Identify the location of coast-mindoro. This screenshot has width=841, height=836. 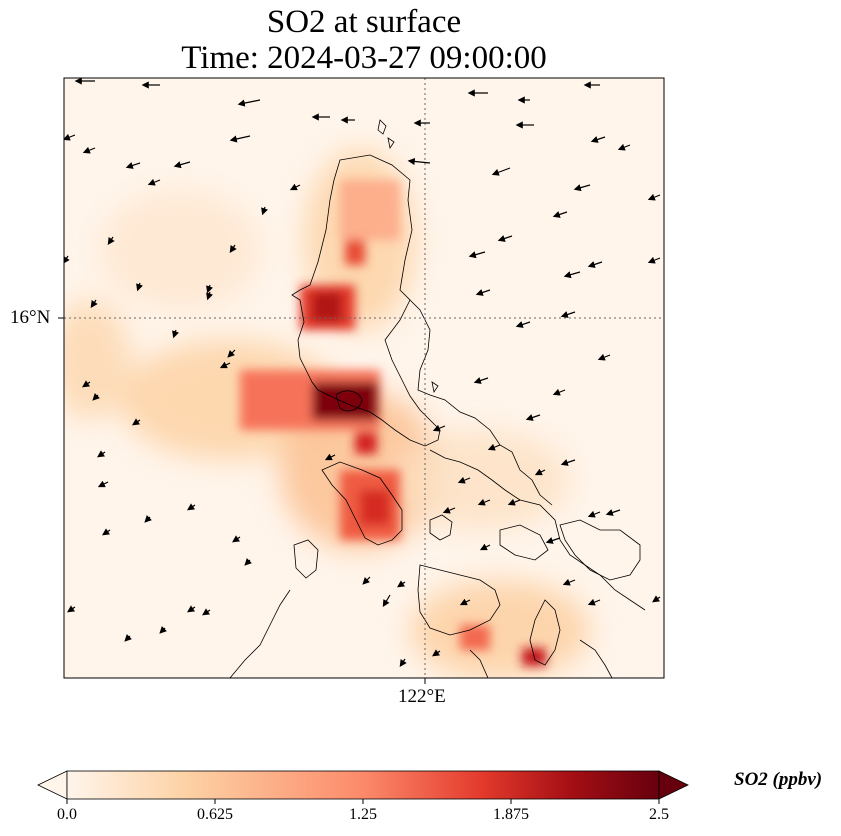
(362, 503).